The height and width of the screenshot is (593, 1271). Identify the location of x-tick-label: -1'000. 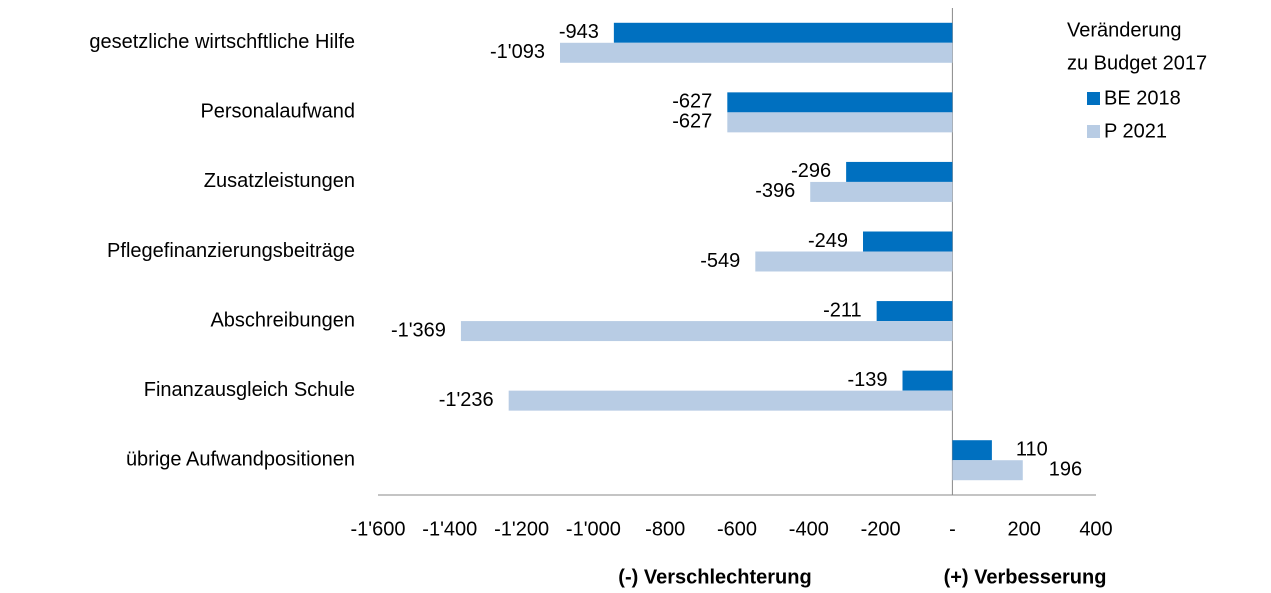
(593, 529).